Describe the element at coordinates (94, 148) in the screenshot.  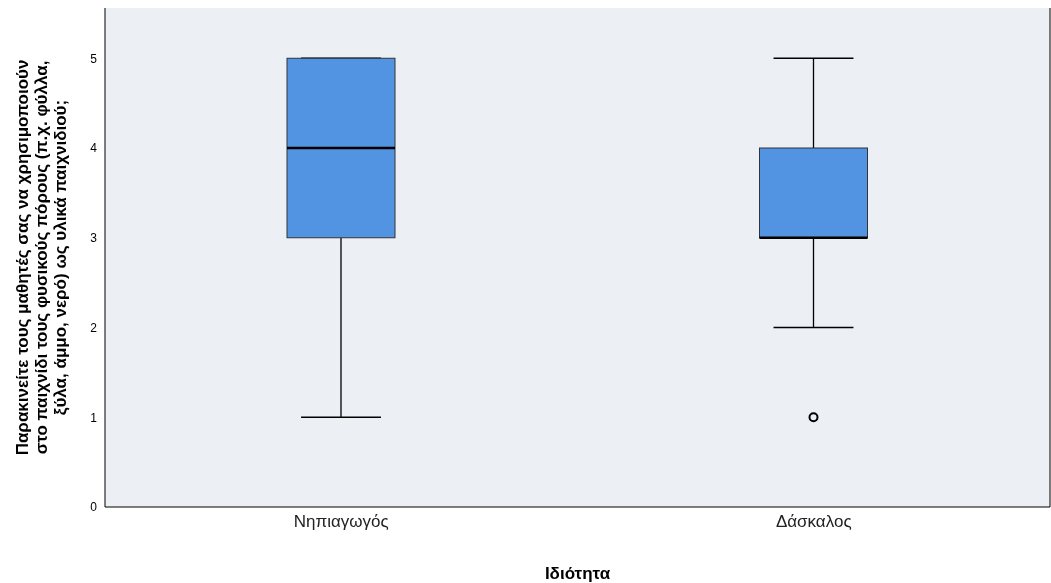
I see `y-tick-label: 4` at that location.